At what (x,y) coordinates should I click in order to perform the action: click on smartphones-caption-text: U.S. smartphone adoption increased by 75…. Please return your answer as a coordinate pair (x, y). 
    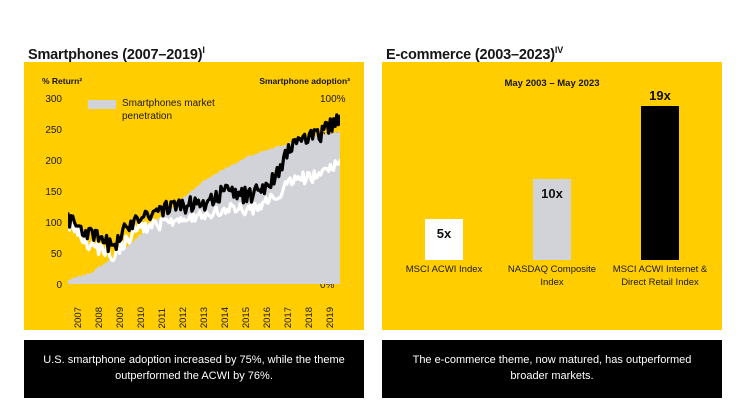
    Looking at the image, I should click on (194, 368).